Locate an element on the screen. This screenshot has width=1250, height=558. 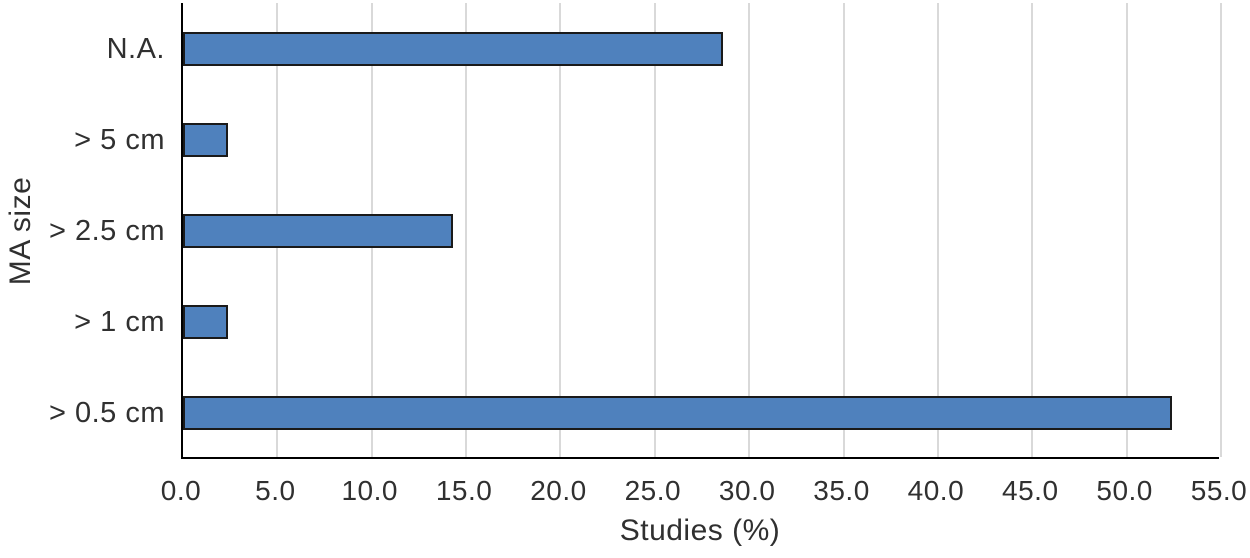
x-tick-label: 40.0 is located at coordinates (936, 490).